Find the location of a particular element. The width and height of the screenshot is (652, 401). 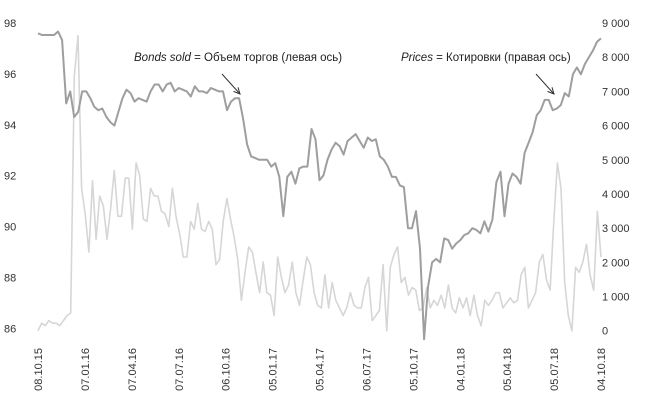

x-tick-label: 06.10.16 is located at coordinates (227, 369).